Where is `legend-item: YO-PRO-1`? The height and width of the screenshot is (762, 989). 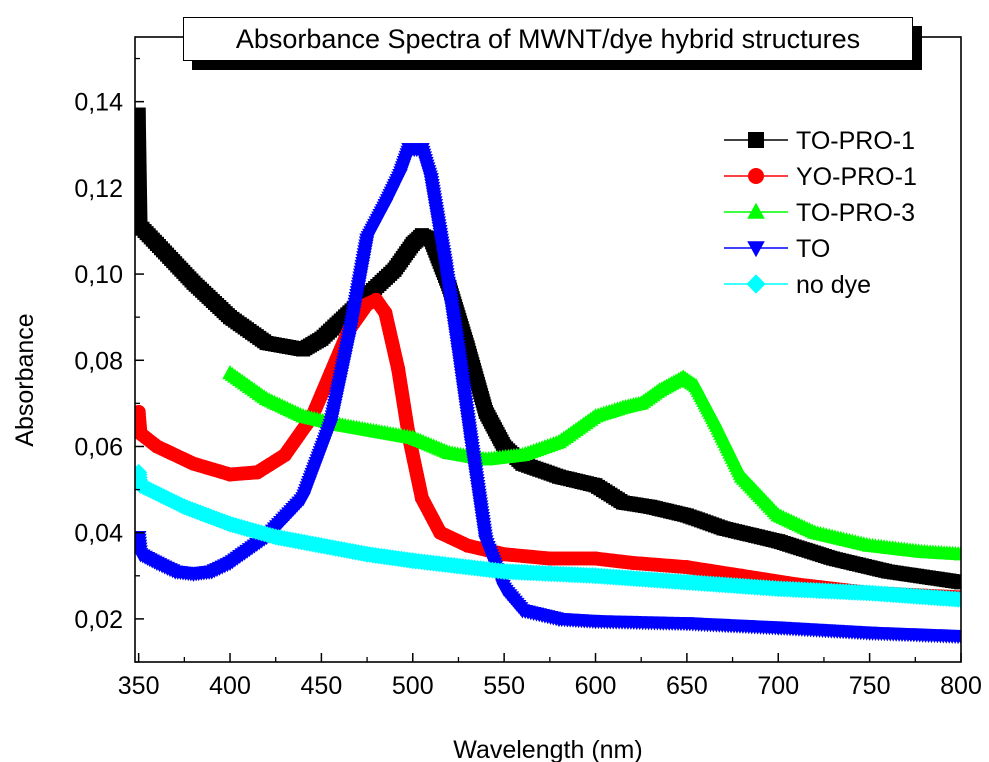 legend-item: YO-PRO-1 is located at coordinates (820, 177).